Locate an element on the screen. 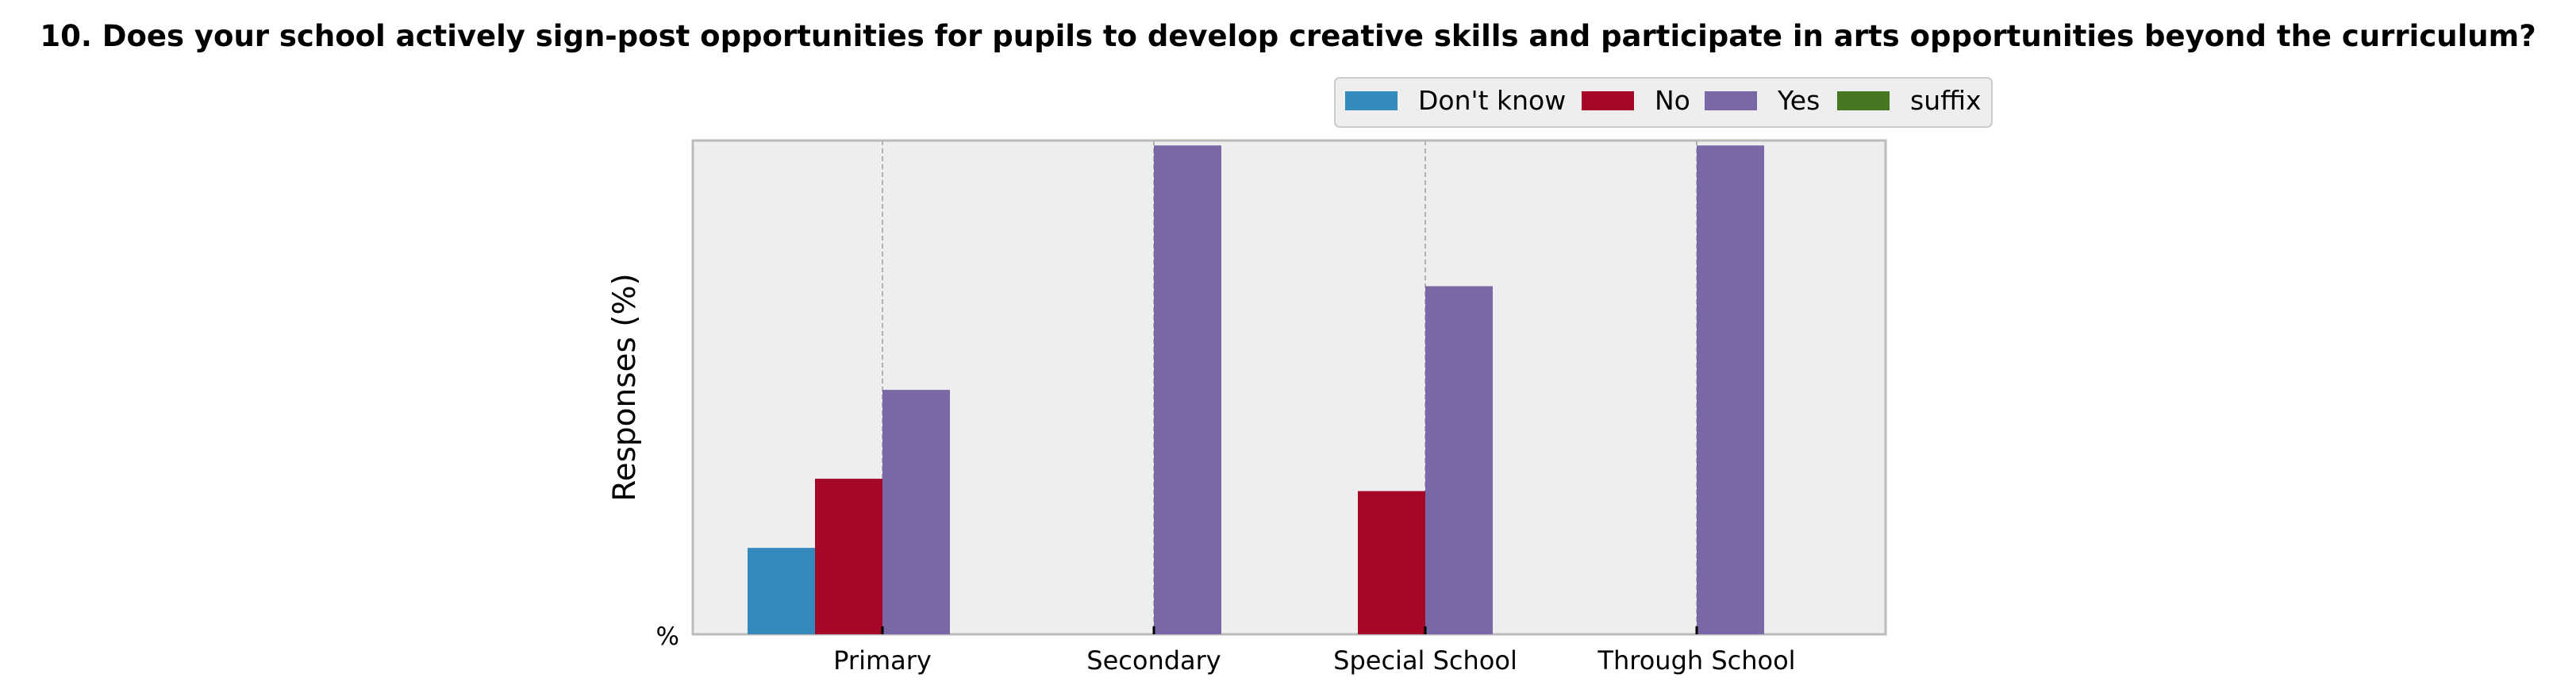 This screenshot has width=2576, height=697. x-ticks is located at coordinates (1289, 630).